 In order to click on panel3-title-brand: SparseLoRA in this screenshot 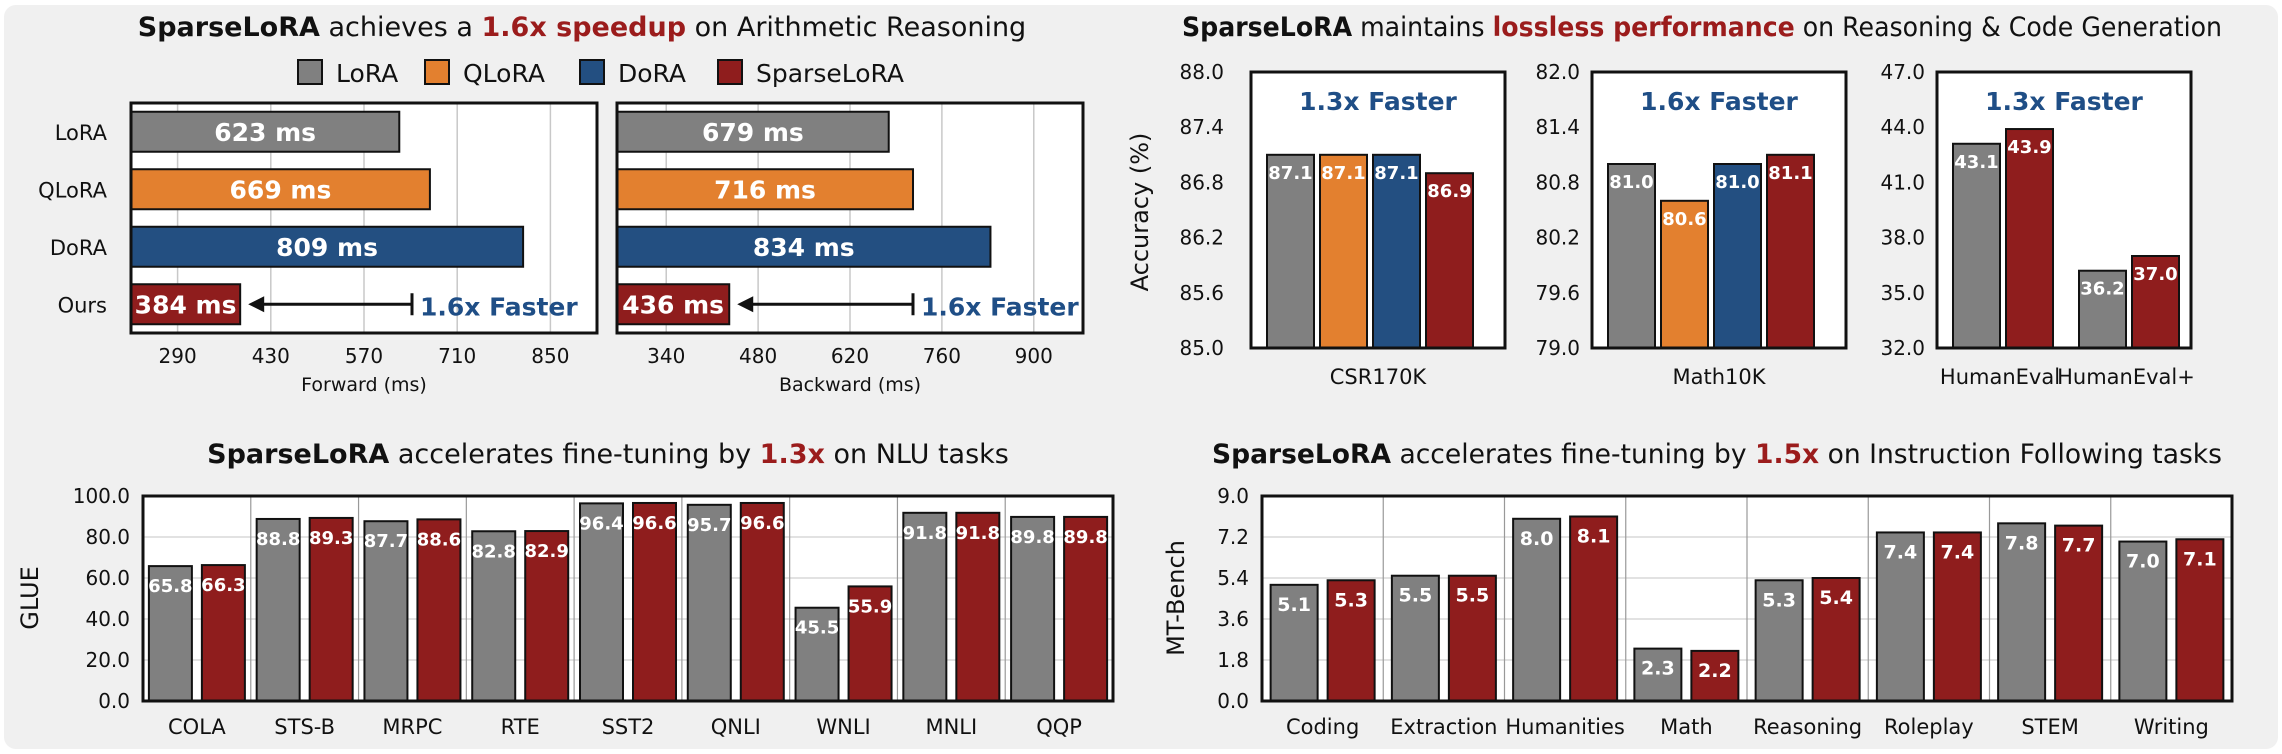, I will do `click(298, 454)`.